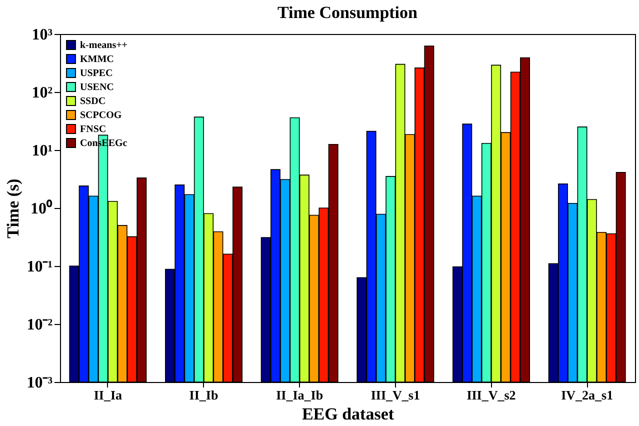 Image resolution: width=639 pixels, height=426 pixels. Describe the element at coordinates (39, 267) in the screenshot. I see `y-tick-label: 10⁻¹` at that location.